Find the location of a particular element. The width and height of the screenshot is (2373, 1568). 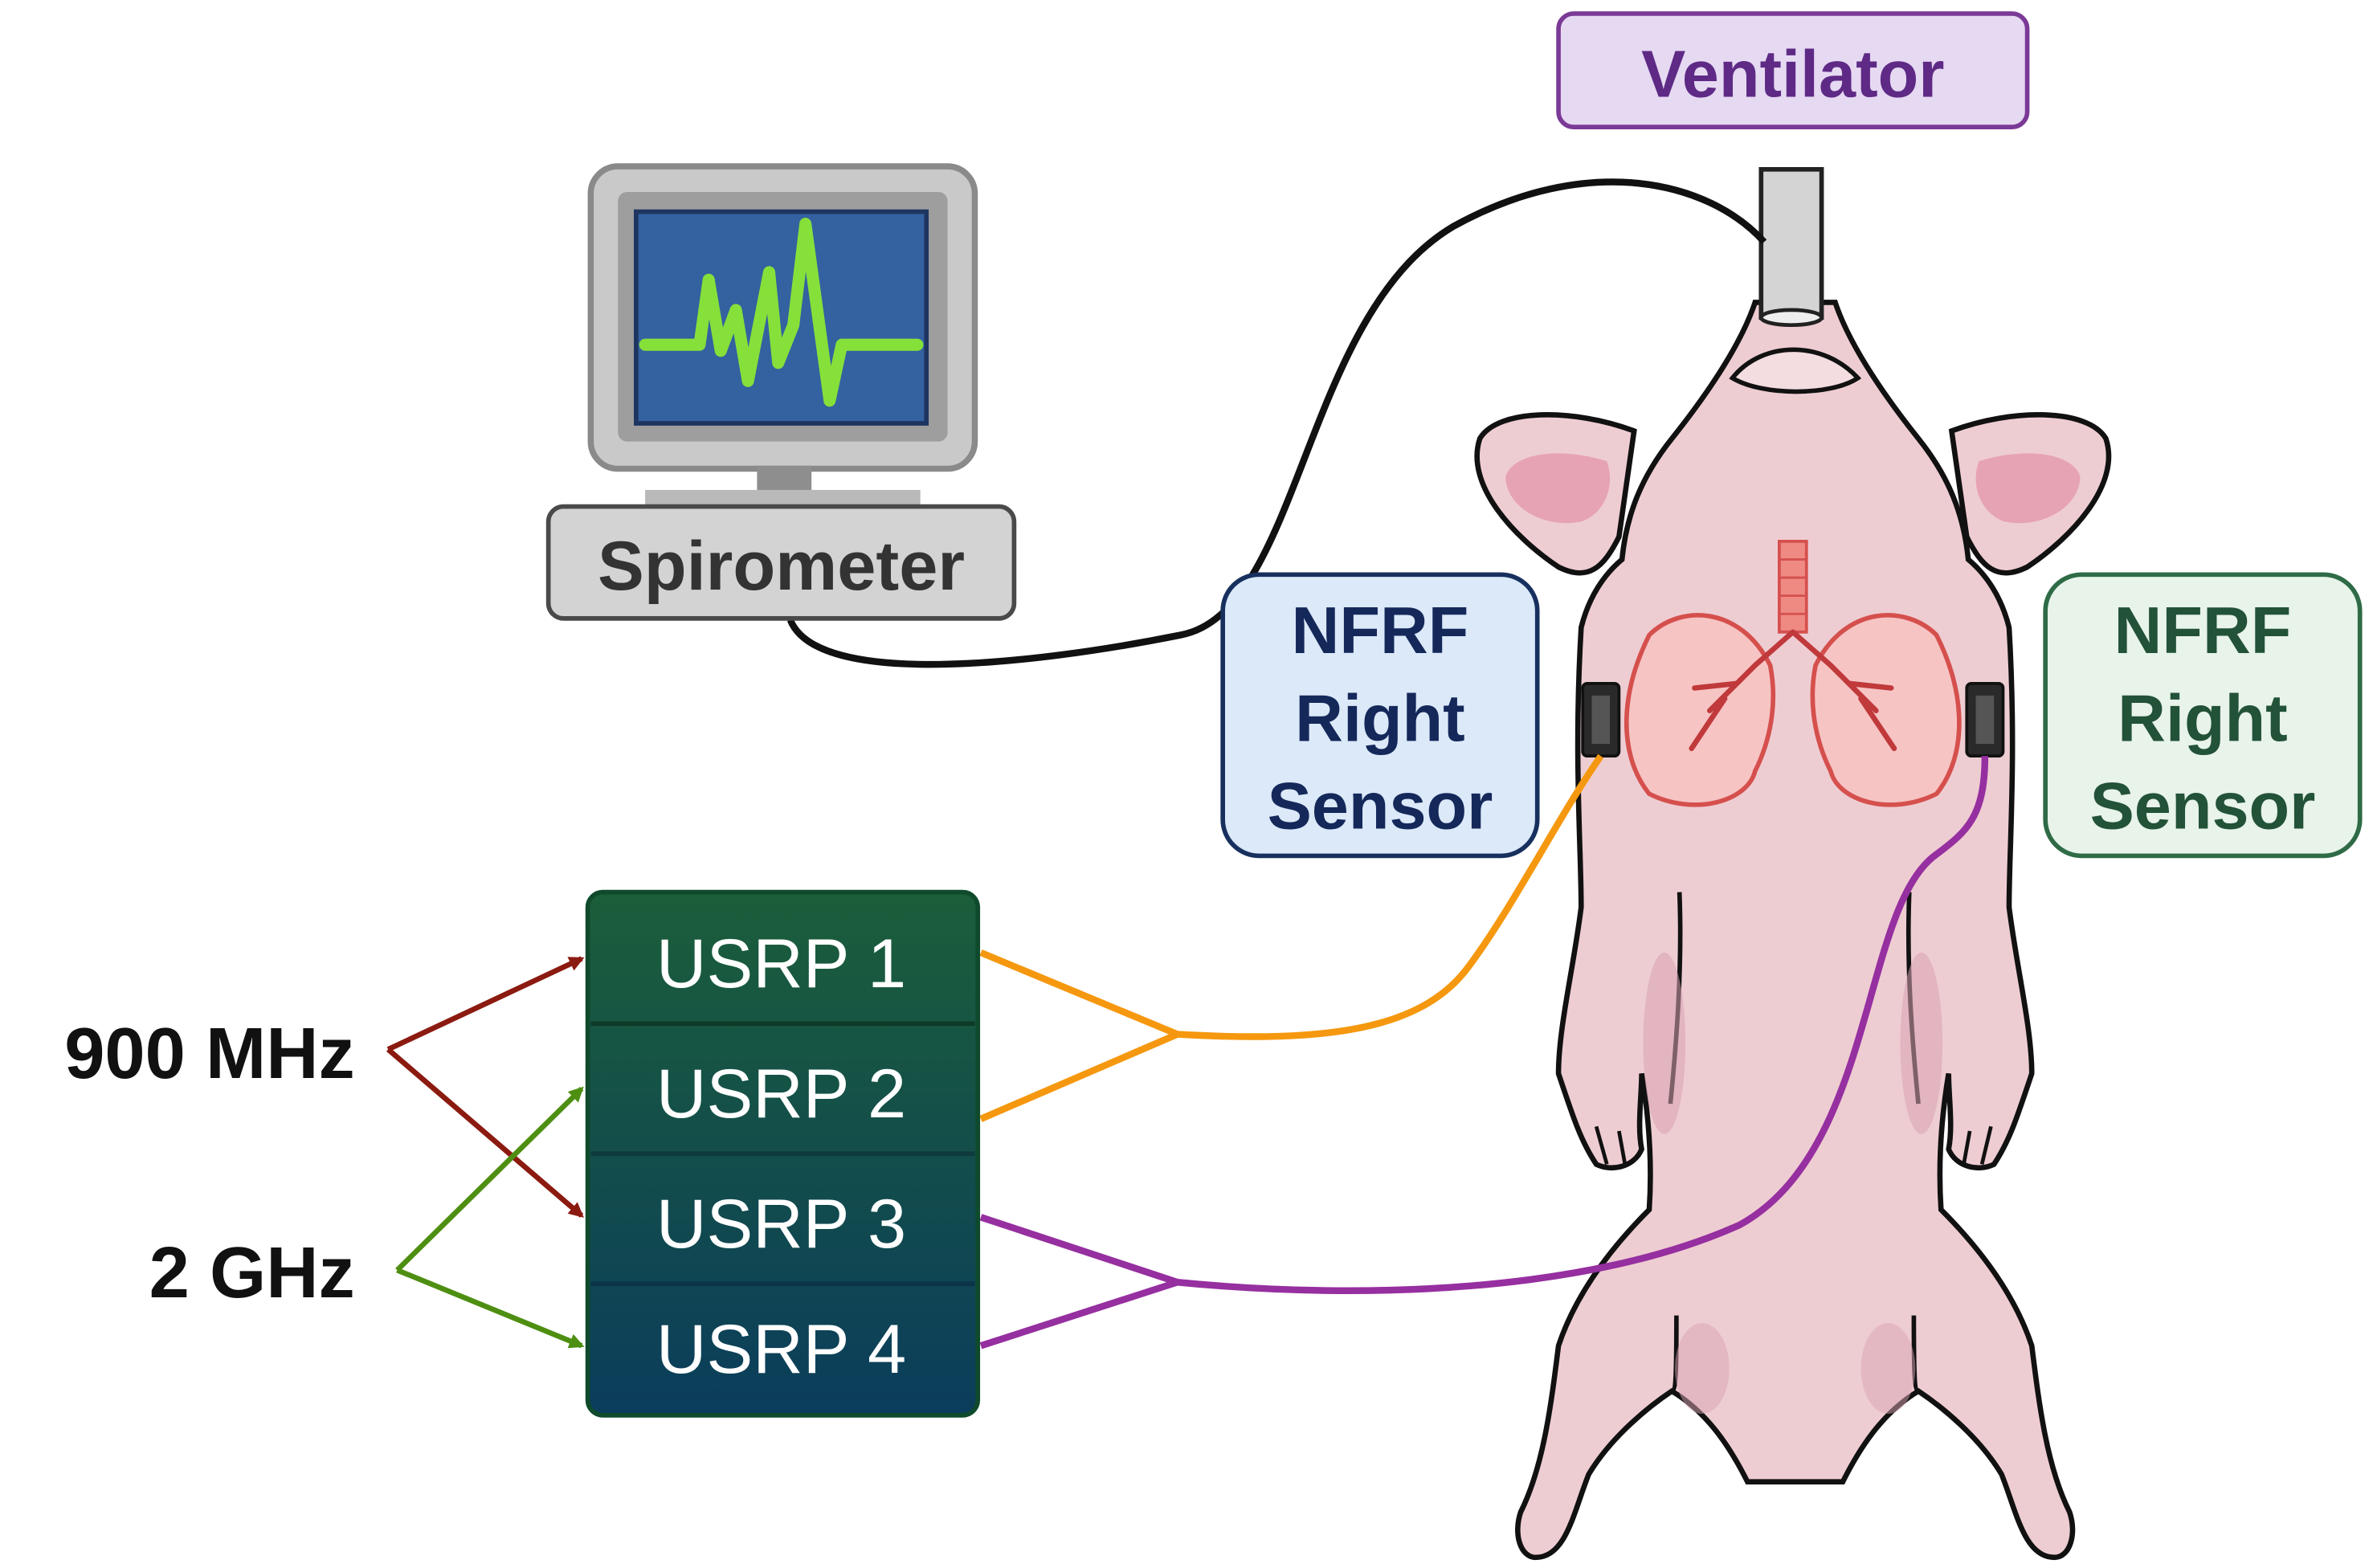

usrp-2-label: USRP 2 is located at coordinates (781, 1094).